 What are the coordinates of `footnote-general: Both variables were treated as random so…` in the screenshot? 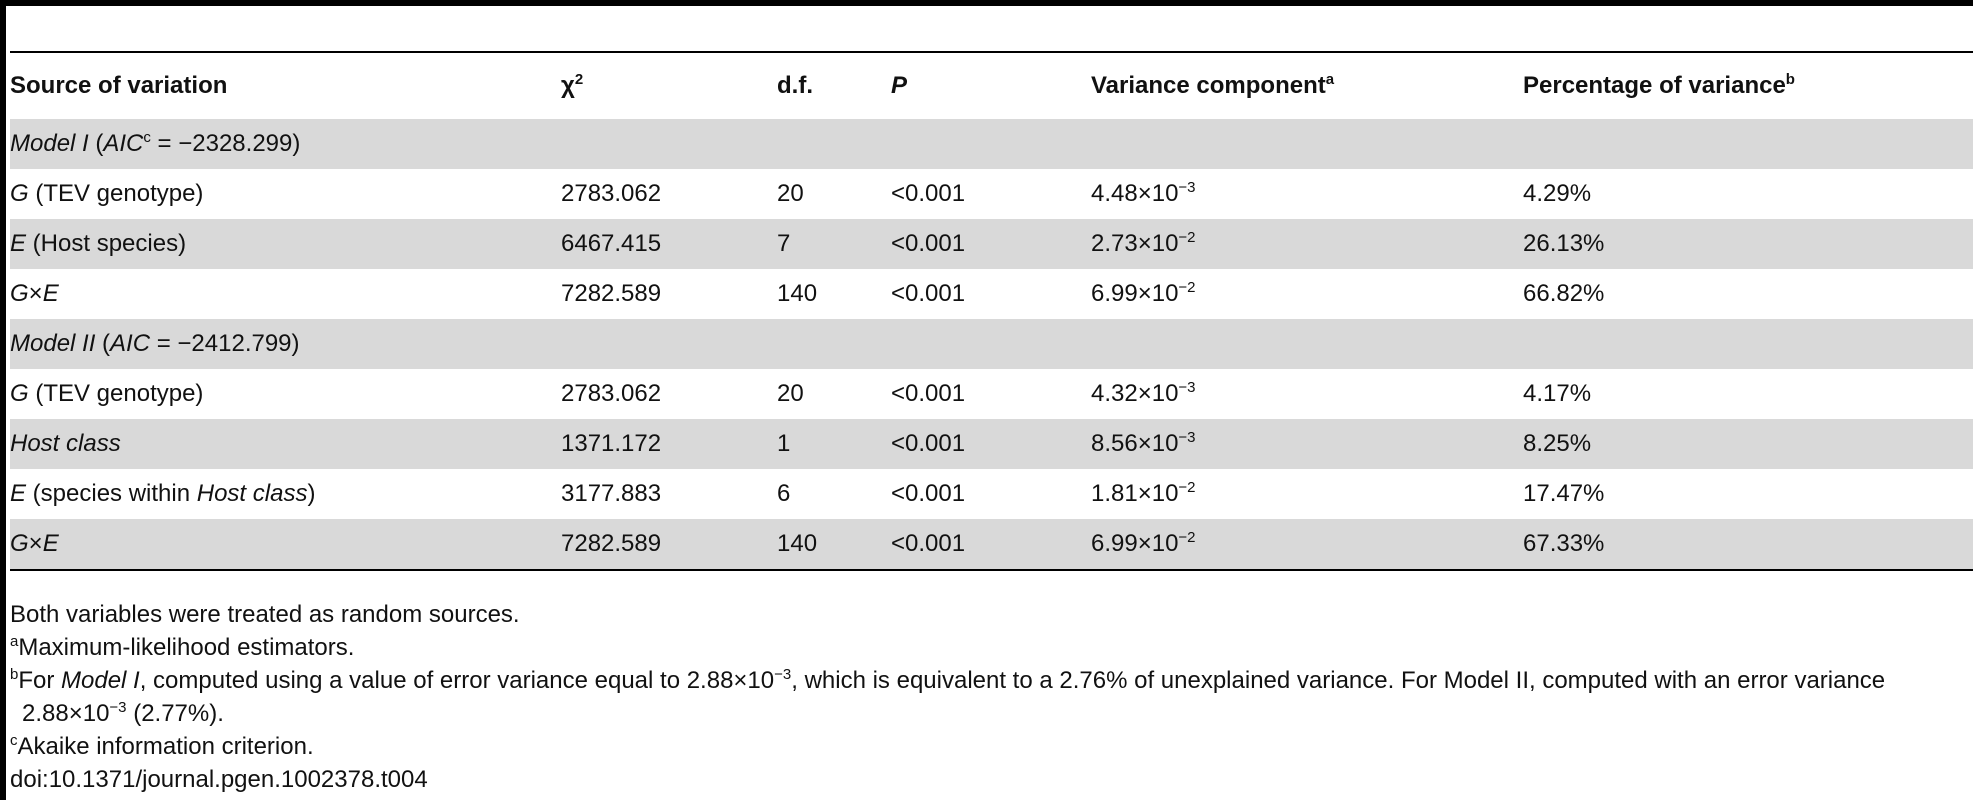 It's located at (265, 614).